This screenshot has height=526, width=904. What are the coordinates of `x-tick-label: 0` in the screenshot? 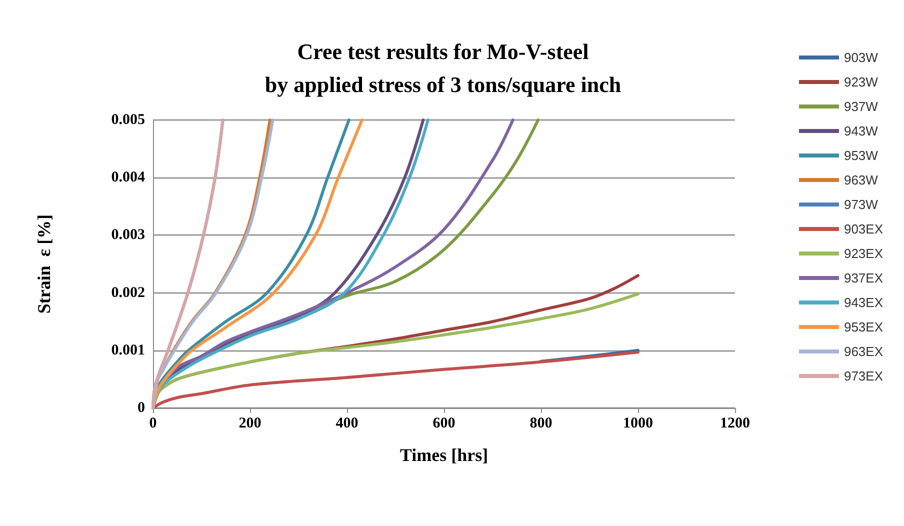 It's located at (153, 424).